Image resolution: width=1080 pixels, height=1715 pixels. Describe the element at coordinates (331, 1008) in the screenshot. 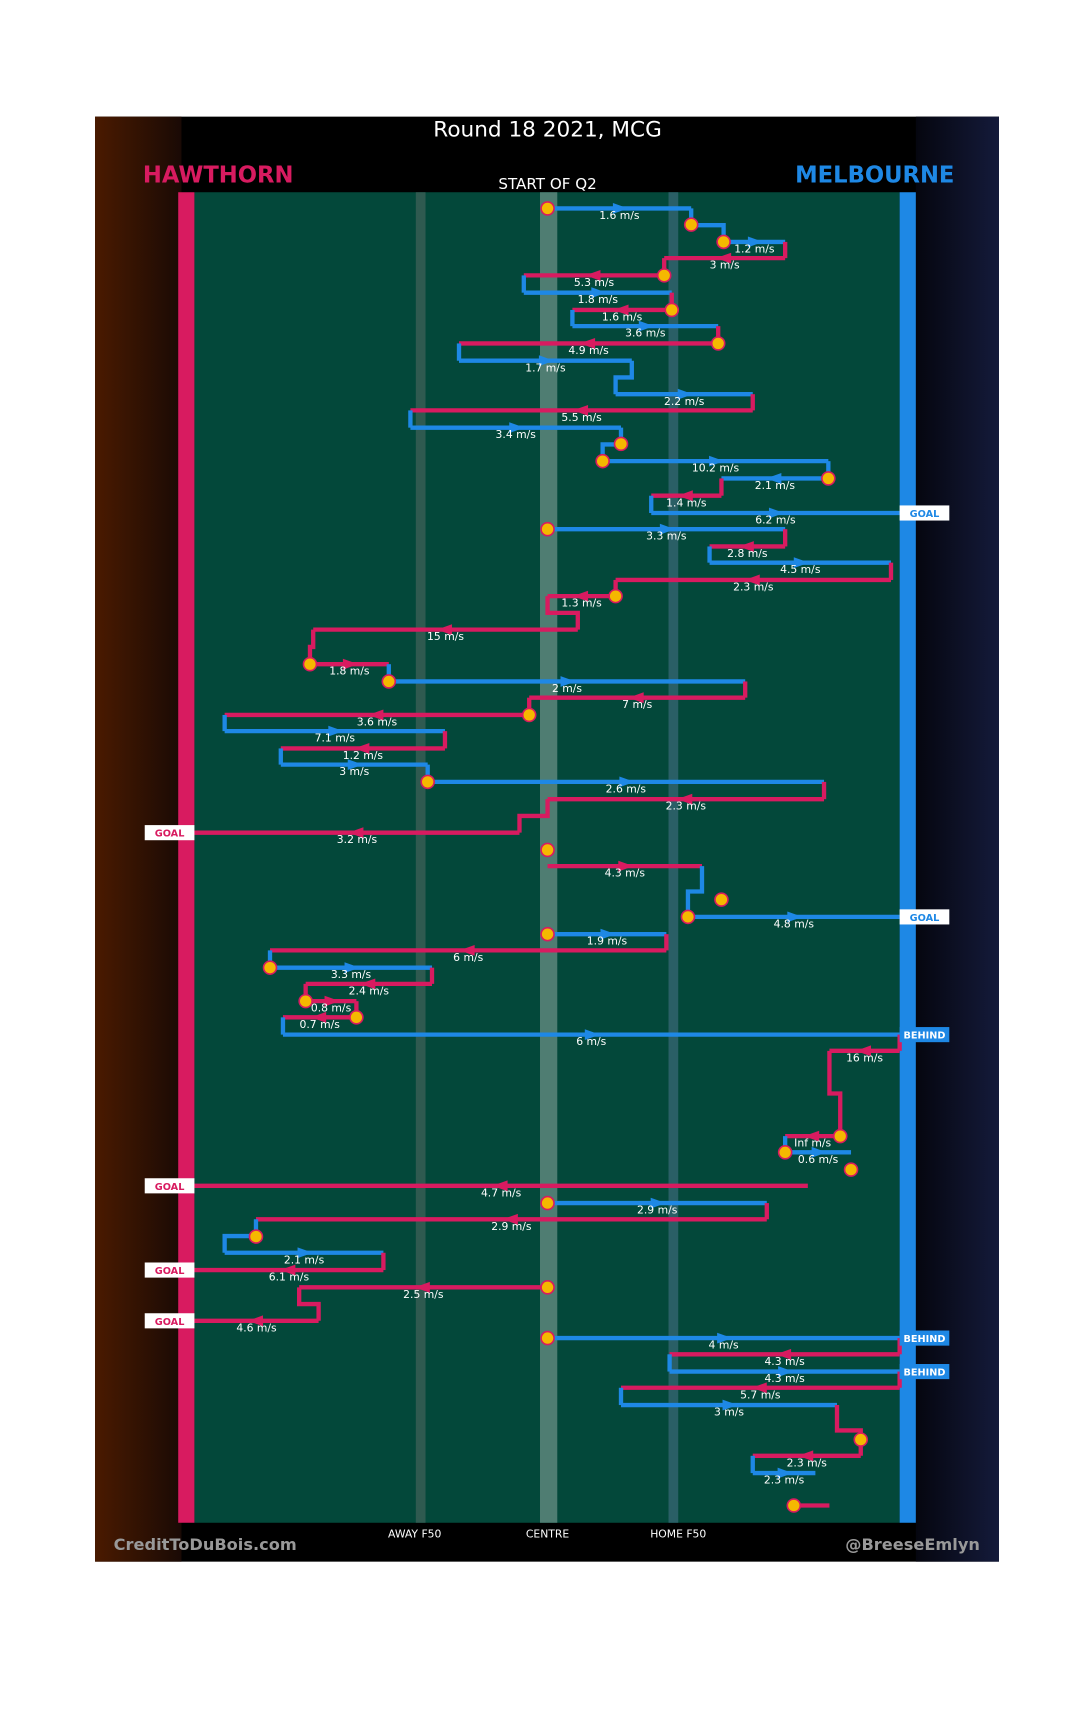

I see `speed-label: 0.8 m/s` at that location.